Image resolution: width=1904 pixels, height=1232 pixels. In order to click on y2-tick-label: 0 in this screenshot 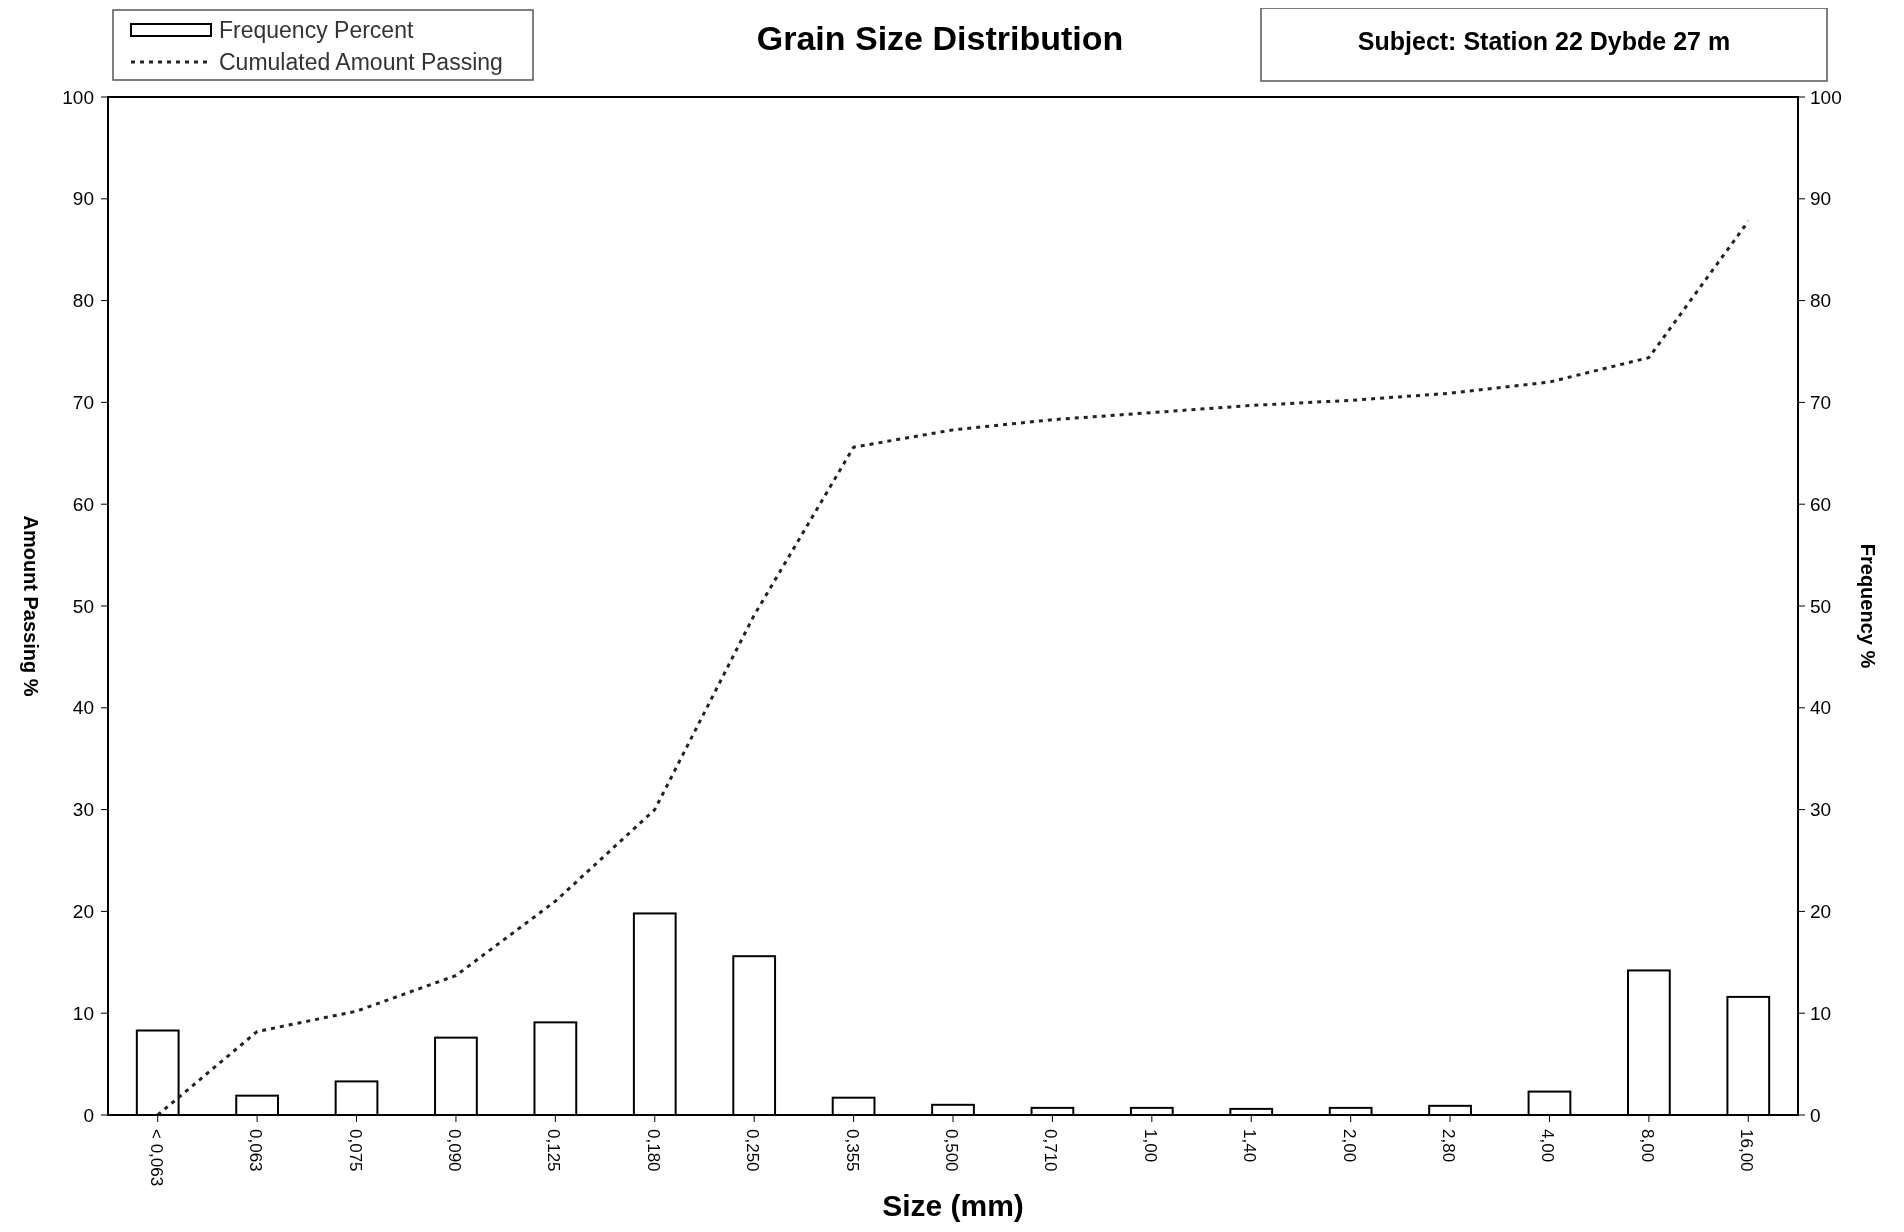, I will do `click(1815, 1115)`.